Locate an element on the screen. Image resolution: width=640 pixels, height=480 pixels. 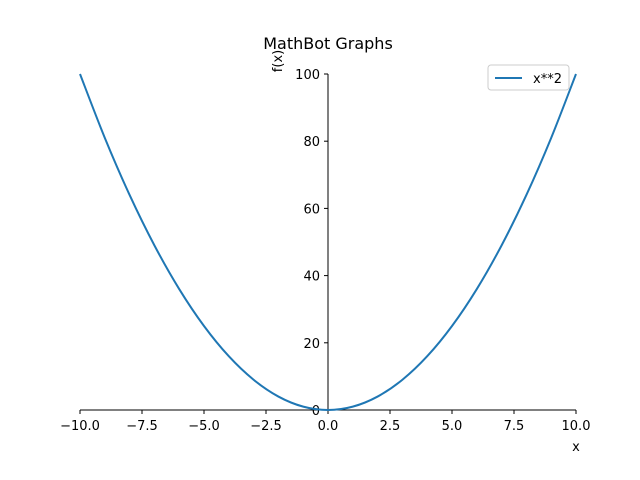
legend-box is located at coordinates (528, 77).